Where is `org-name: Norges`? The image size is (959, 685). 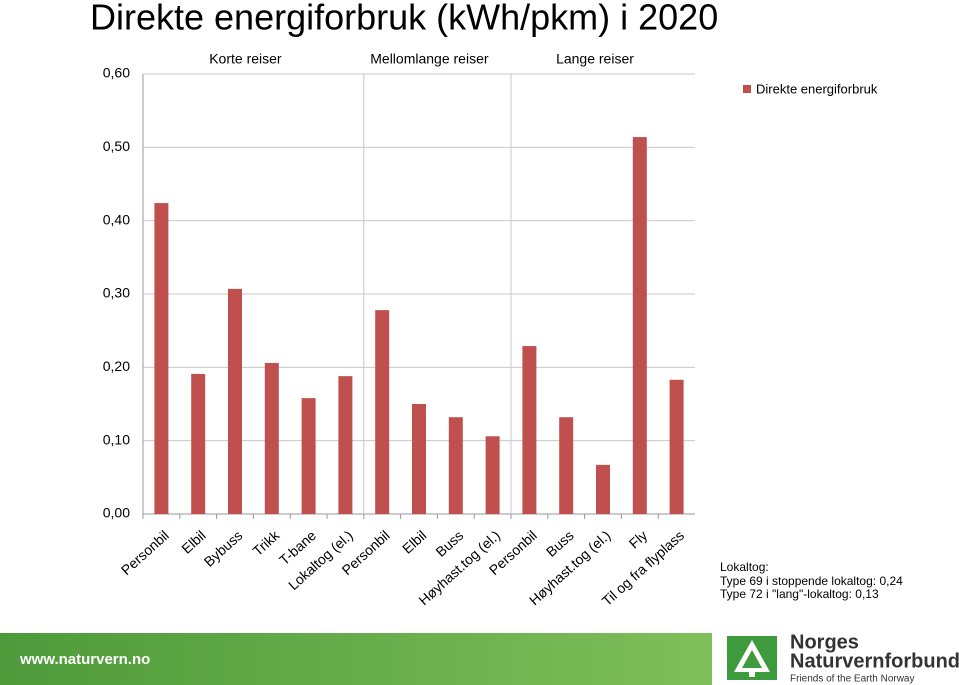 org-name: Norges is located at coordinates (824, 642).